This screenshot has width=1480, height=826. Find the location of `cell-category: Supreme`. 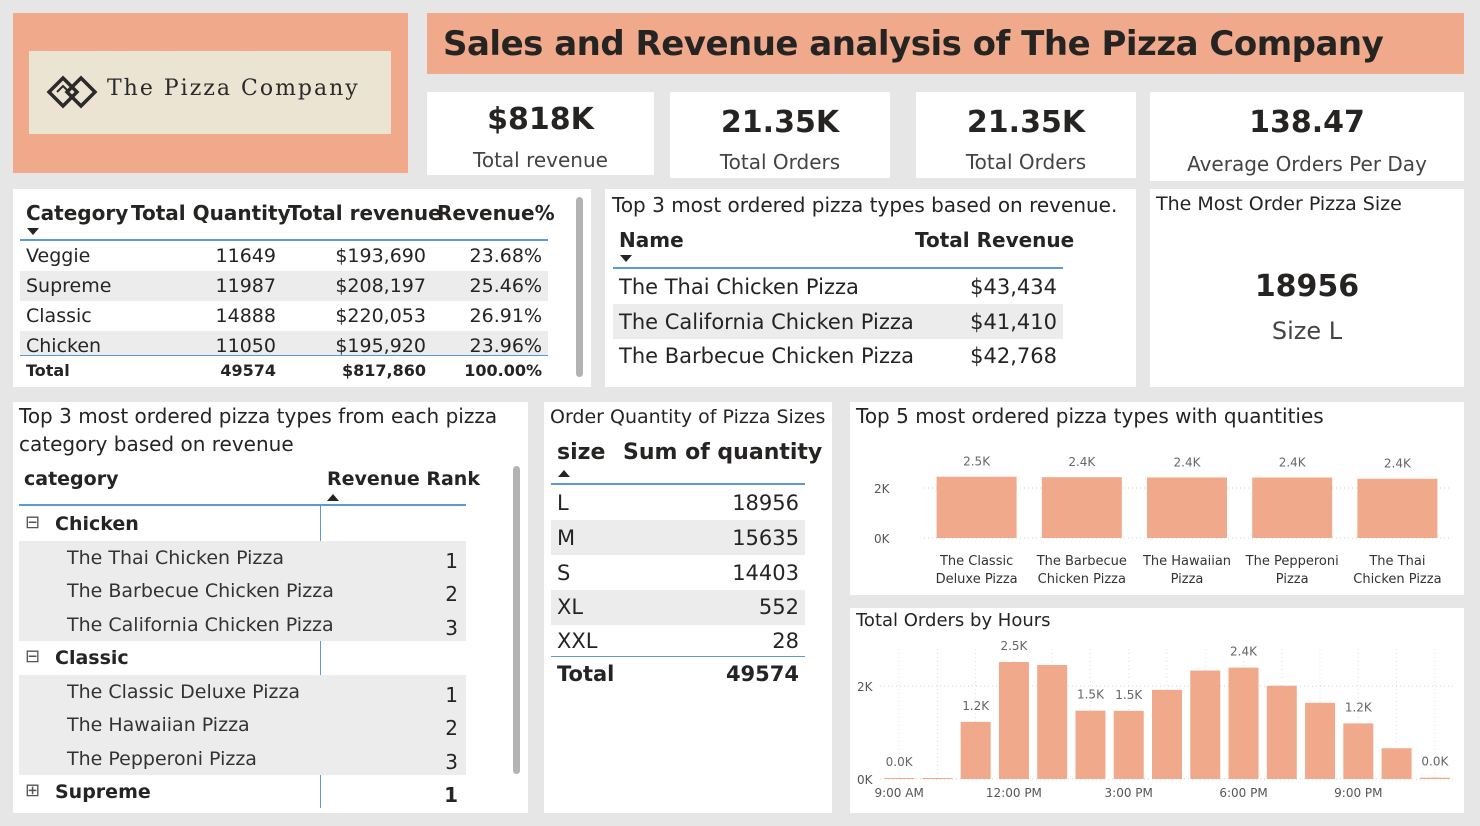

cell-category: Supreme is located at coordinates (69, 286).